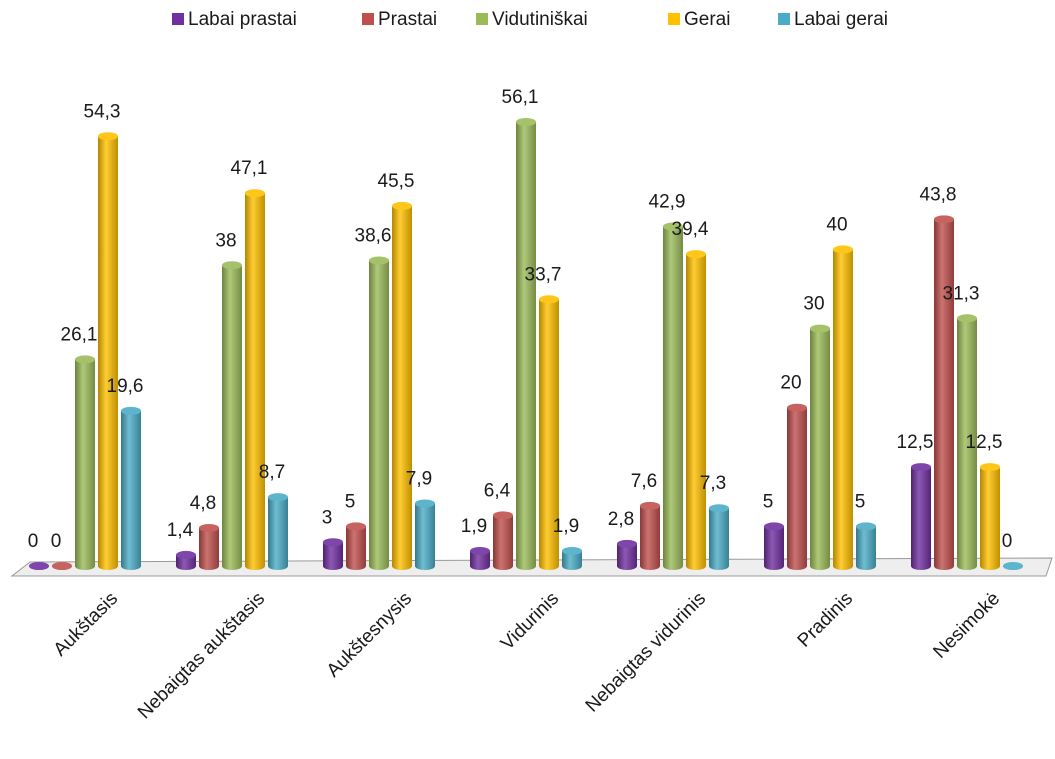 The image size is (1055, 759). Describe the element at coordinates (690, 229) in the screenshot. I see `value-label: 39,4` at that location.